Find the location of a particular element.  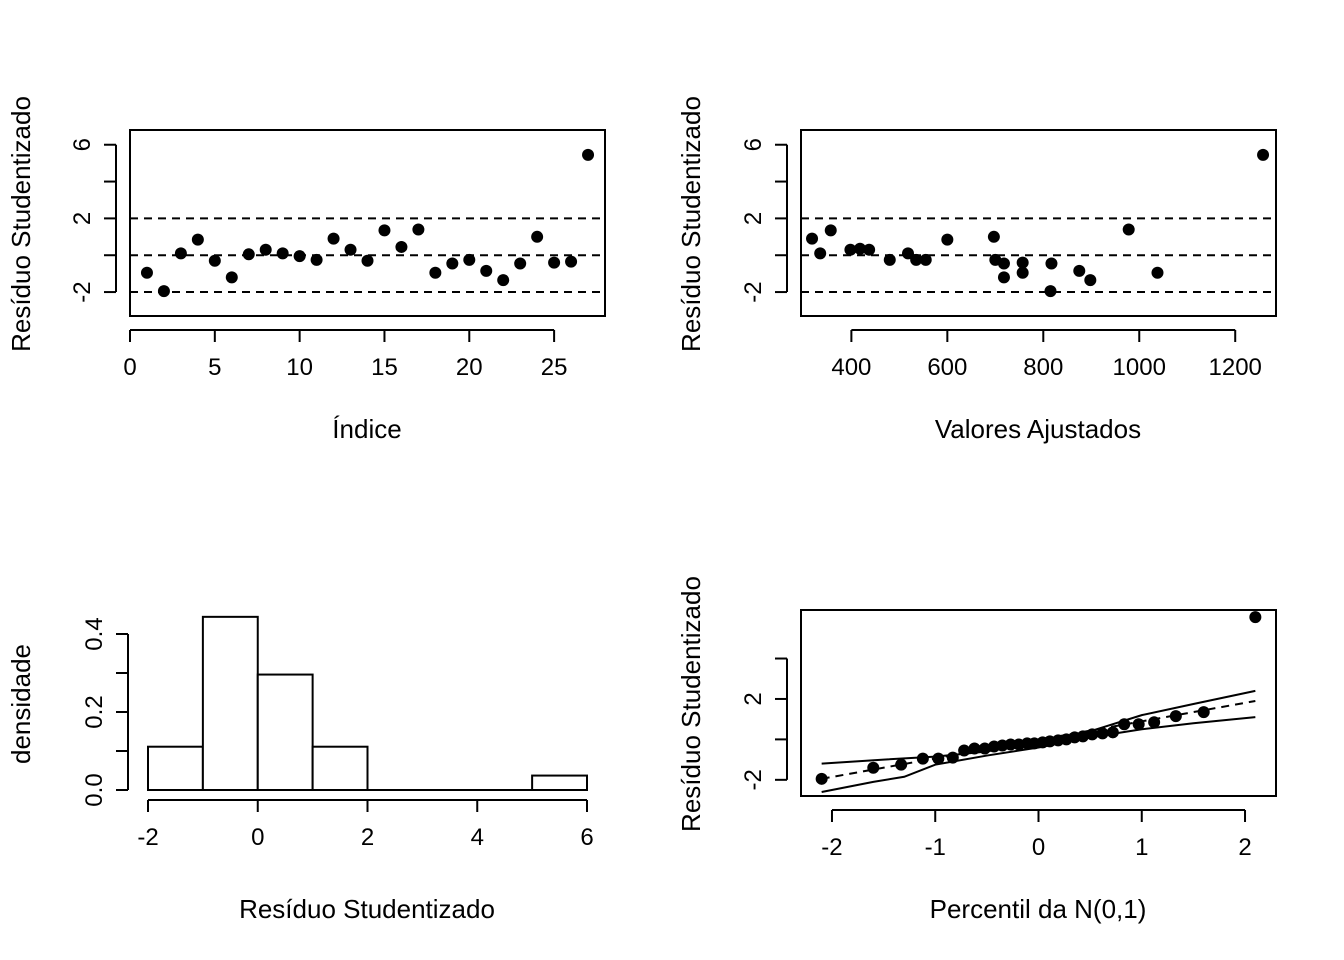

x-tick-label: 800 is located at coordinates (1043, 367).